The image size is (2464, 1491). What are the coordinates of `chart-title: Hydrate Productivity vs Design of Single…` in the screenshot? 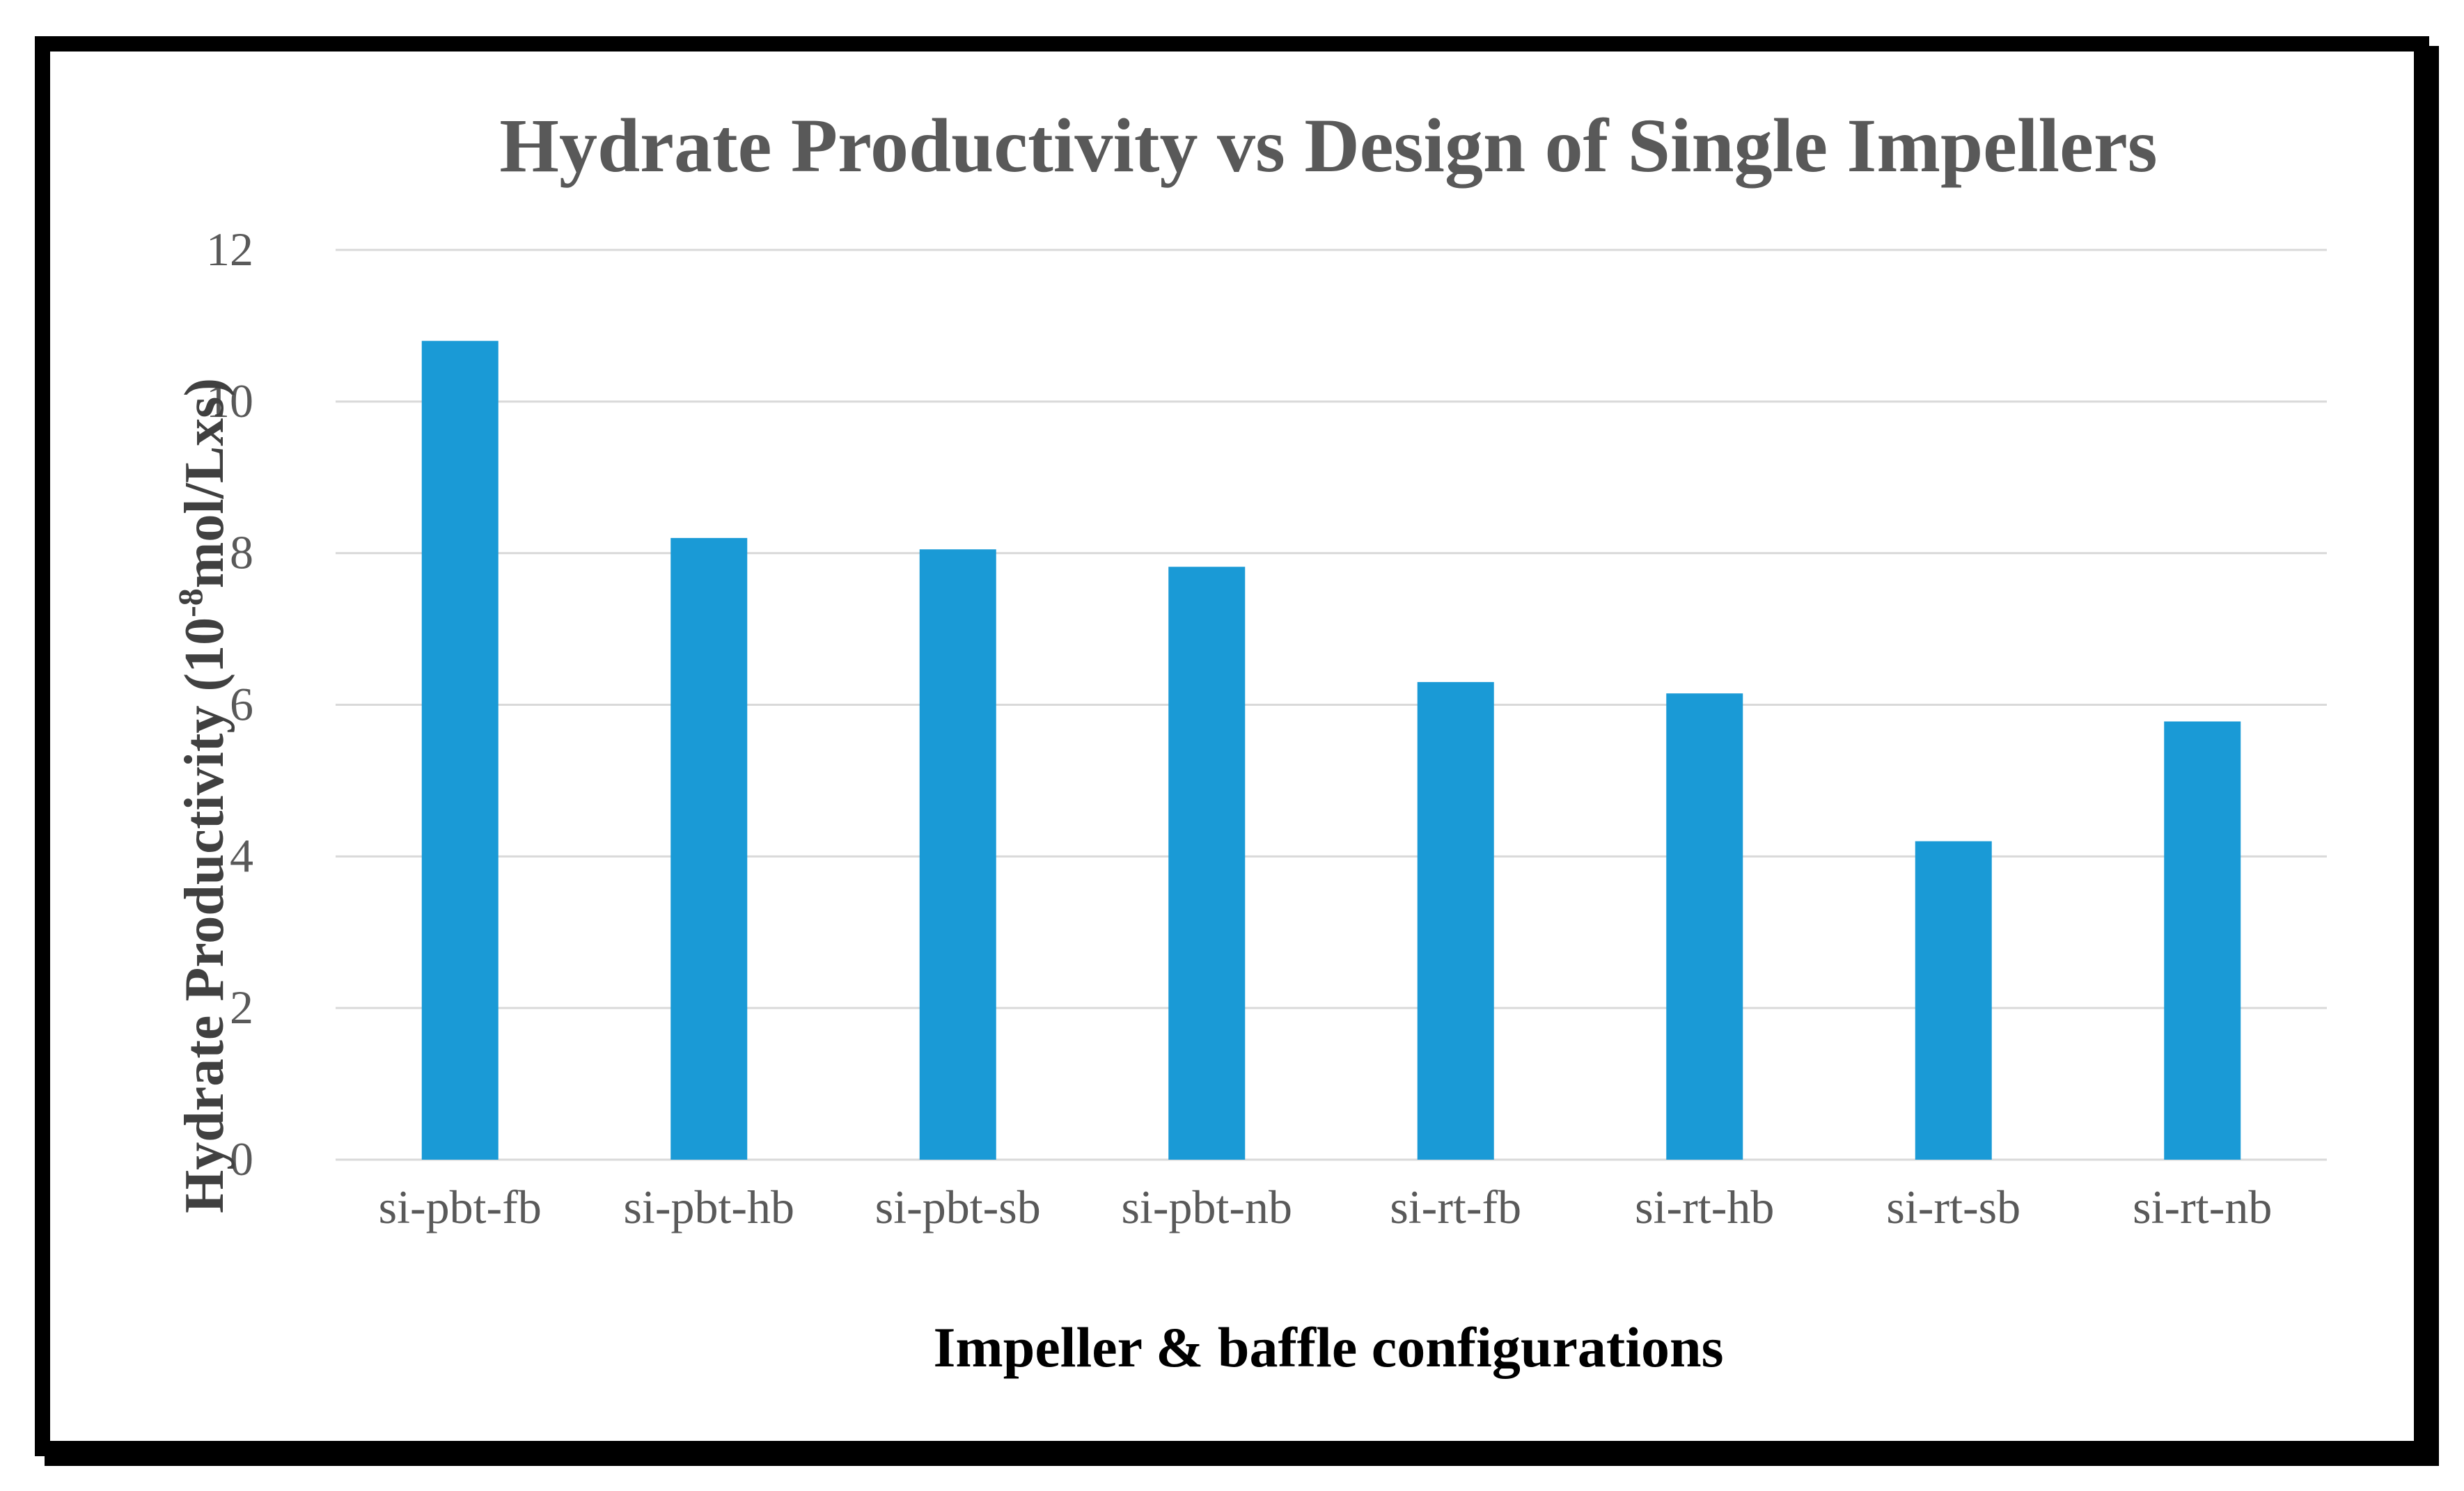 It's located at (1328, 145).